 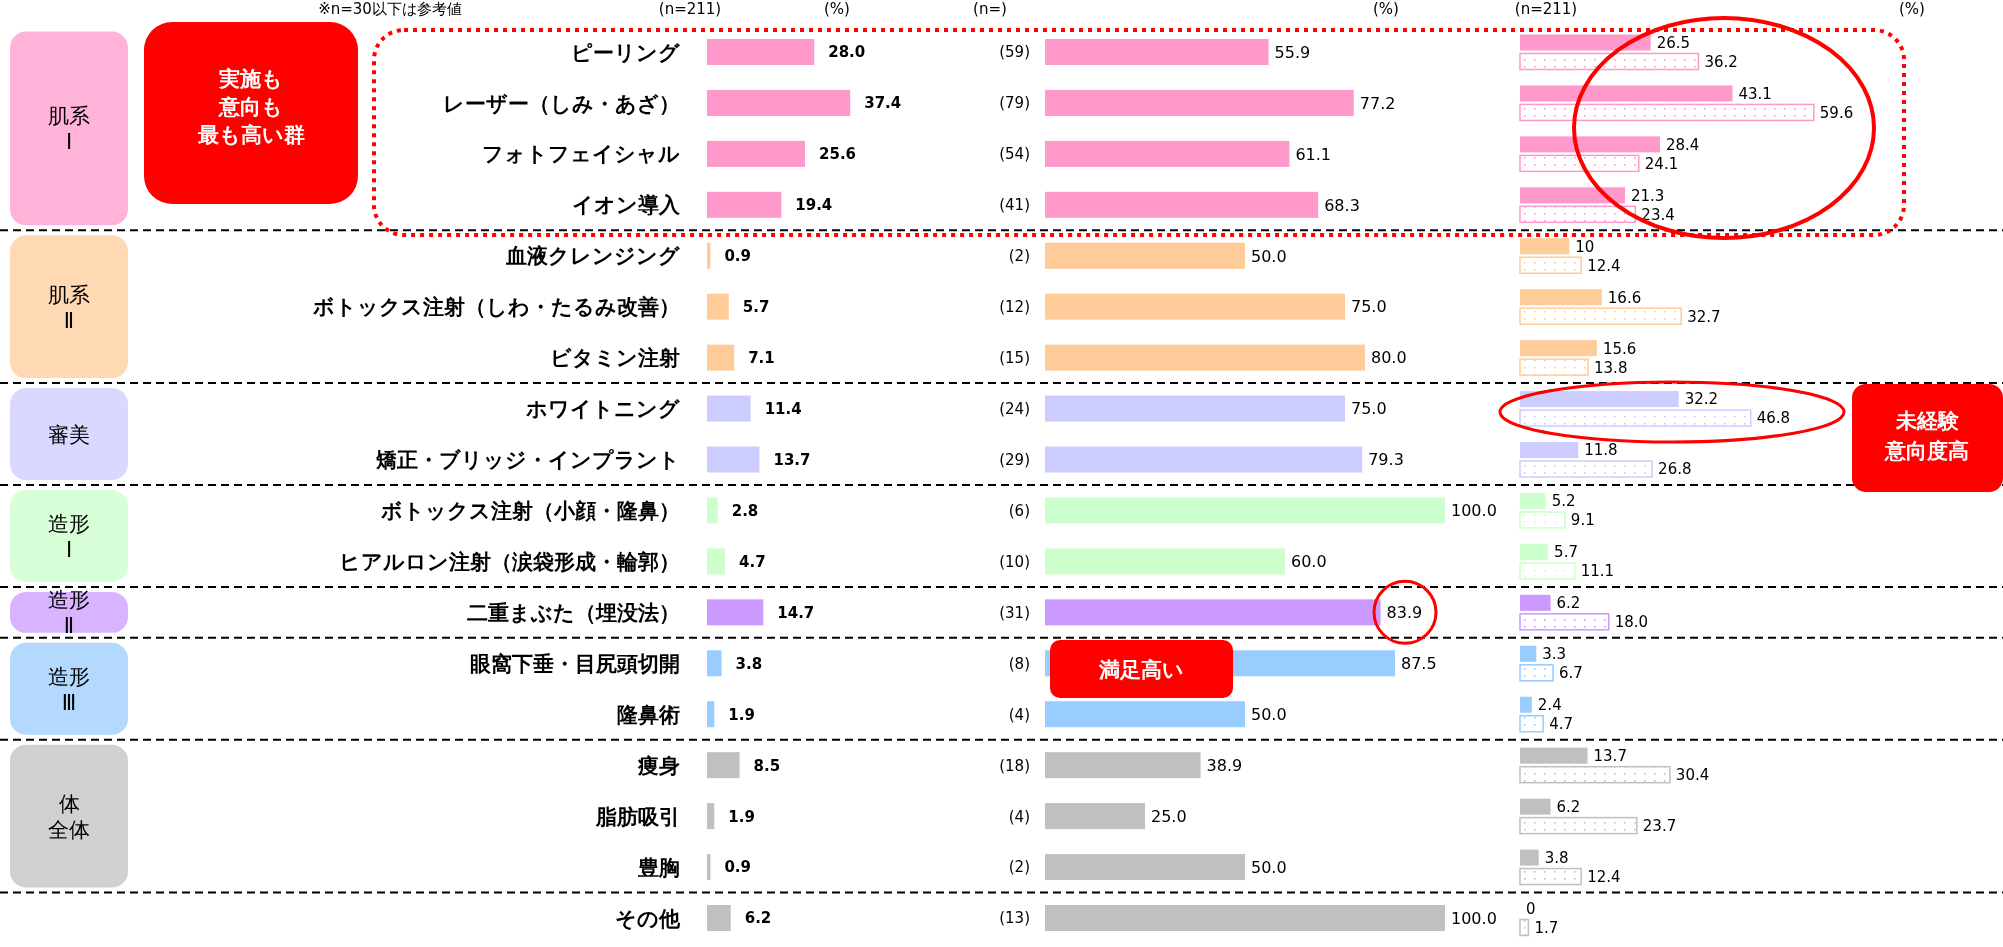 I want to click on y-tick-label: (59), so click(x=1014, y=52).